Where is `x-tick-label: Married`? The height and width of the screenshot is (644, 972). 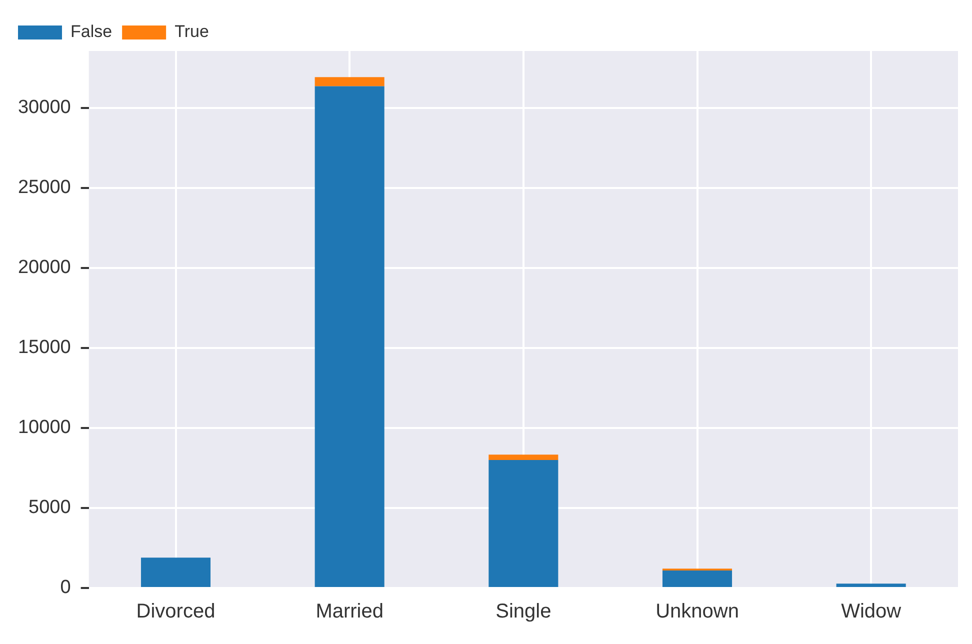 x-tick-label: Married is located at coordinates (350, 611).